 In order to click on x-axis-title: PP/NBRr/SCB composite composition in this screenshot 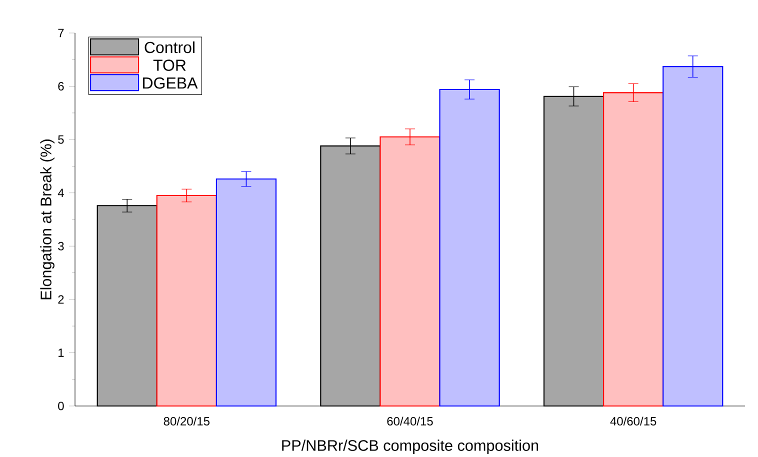, I will do `click(410, 447)`.